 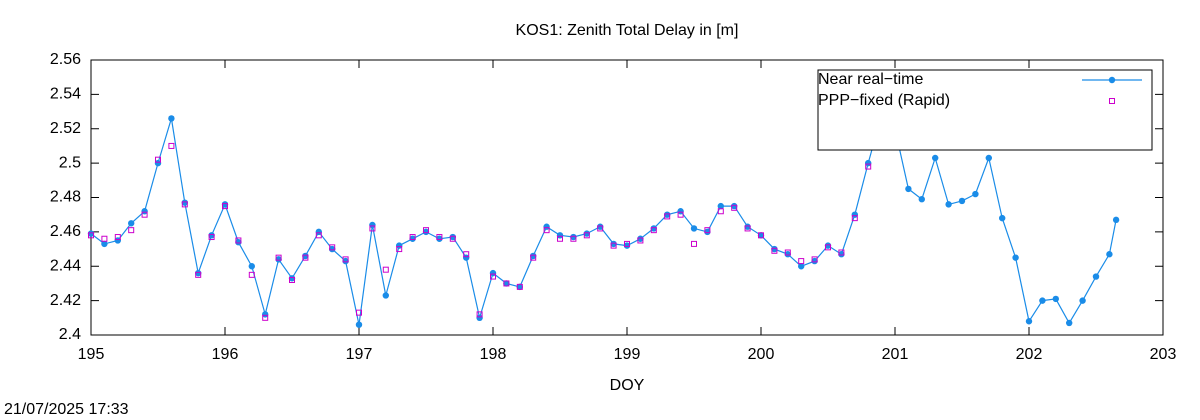 What do you see at coordinates (65, 231) in the screenshot?
I see `y-tick-label: 2.46` at bounding box center [65, 231].